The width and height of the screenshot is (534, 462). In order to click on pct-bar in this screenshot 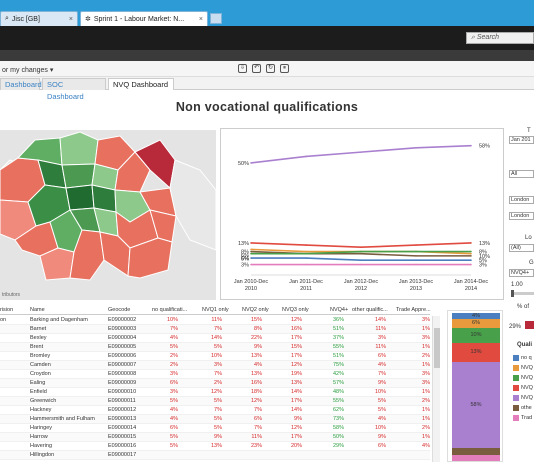, I will do `click(529, 325)`.